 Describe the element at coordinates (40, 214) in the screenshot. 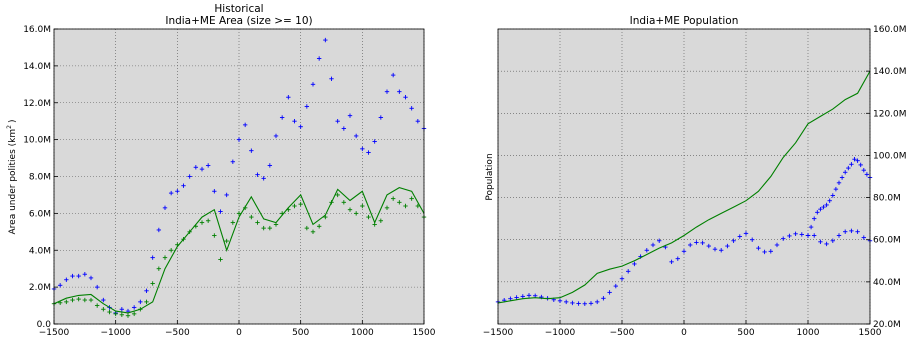

I see `area-y-tick-label: 6.0M` at that location.